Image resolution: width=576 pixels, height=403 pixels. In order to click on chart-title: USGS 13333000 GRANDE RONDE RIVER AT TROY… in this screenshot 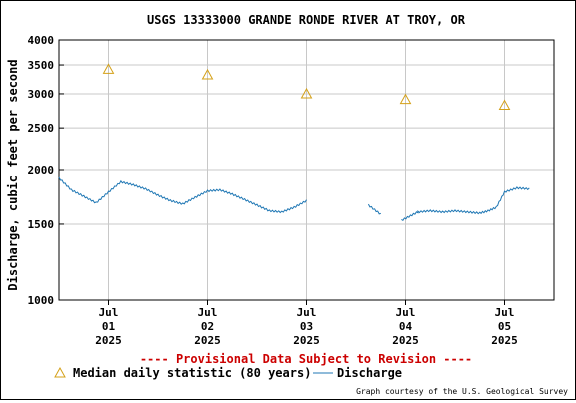, I will do `click(306, 20)`.